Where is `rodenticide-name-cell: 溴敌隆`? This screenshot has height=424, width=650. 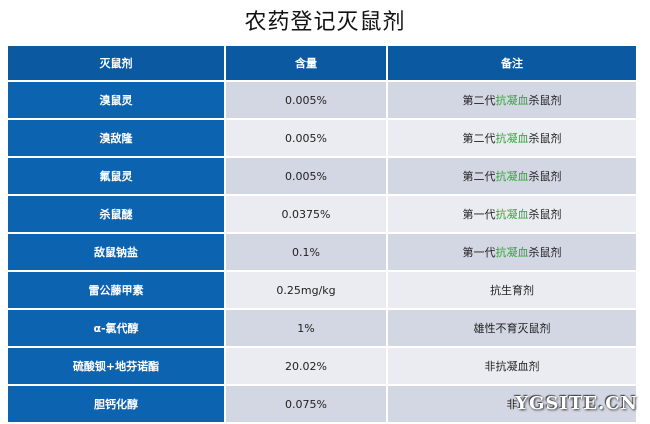 rodenticide-name-cell: 溴敌隆 is located at coordinates (117, 138).